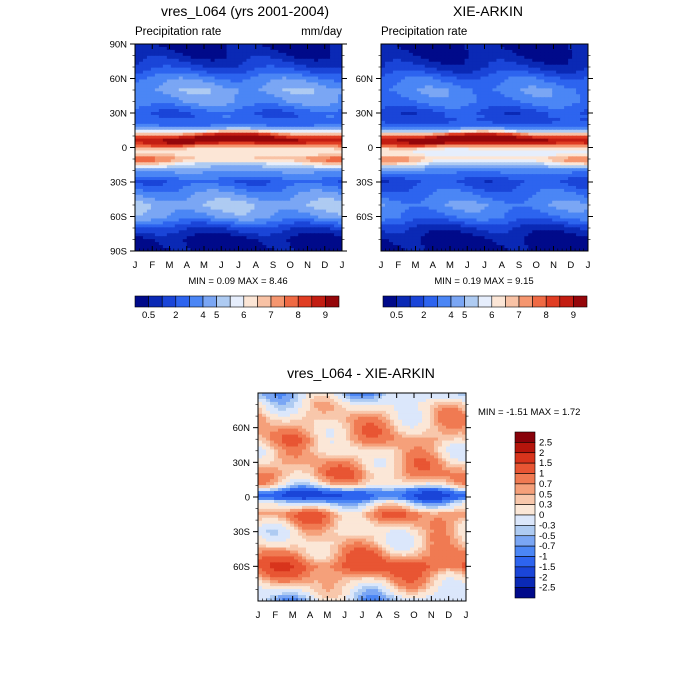 Image resolution: width=700 pixels, height=700 pixels. Describe the element at coordinates (238, 265) in the screenshot. I see `x-tick-label: J` at that location.